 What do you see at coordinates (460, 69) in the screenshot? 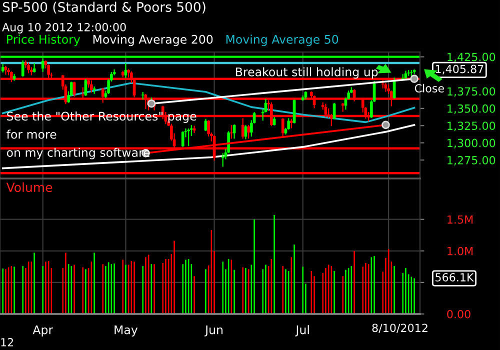
I see `annotation: 1,405.87` at bounding box center [460, 69].